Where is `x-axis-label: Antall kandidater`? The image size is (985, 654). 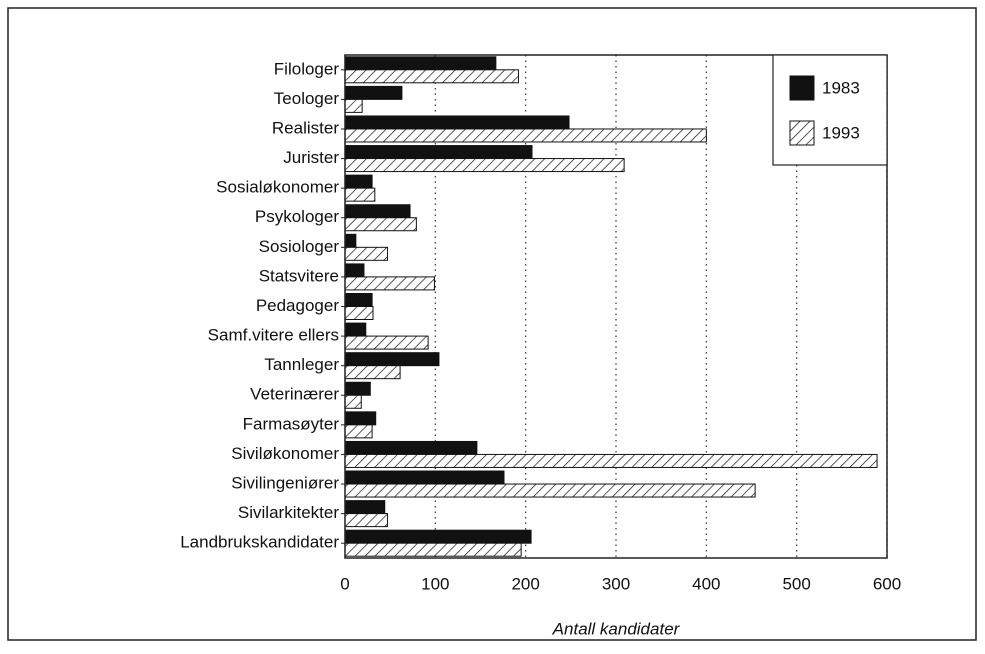
x-axis-label: Antall kandidater is located at coordinates (616, 628).